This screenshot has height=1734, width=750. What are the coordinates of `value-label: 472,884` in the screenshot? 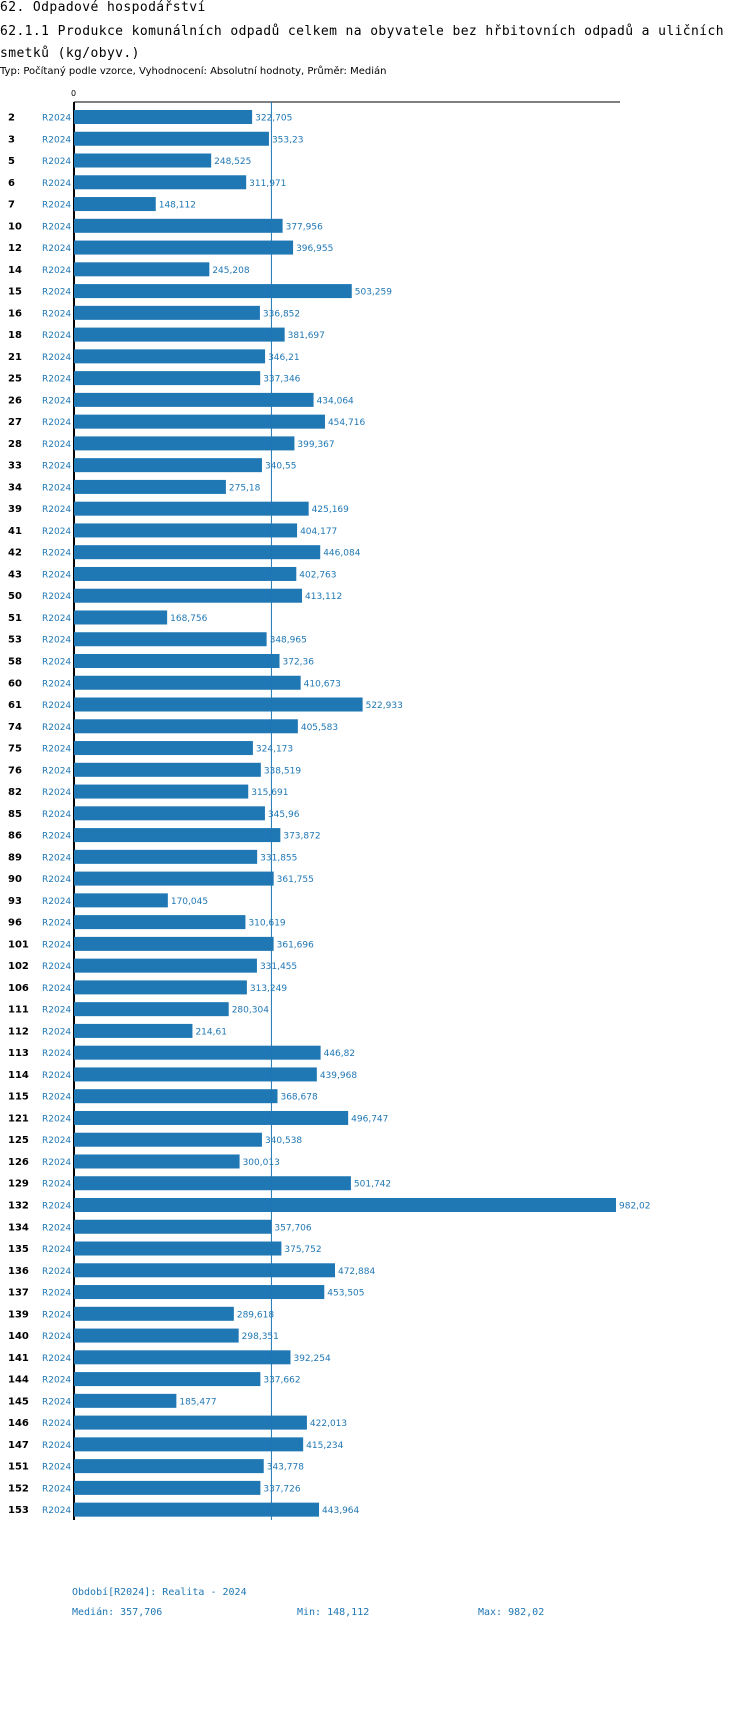 It's located at (356, 1272).